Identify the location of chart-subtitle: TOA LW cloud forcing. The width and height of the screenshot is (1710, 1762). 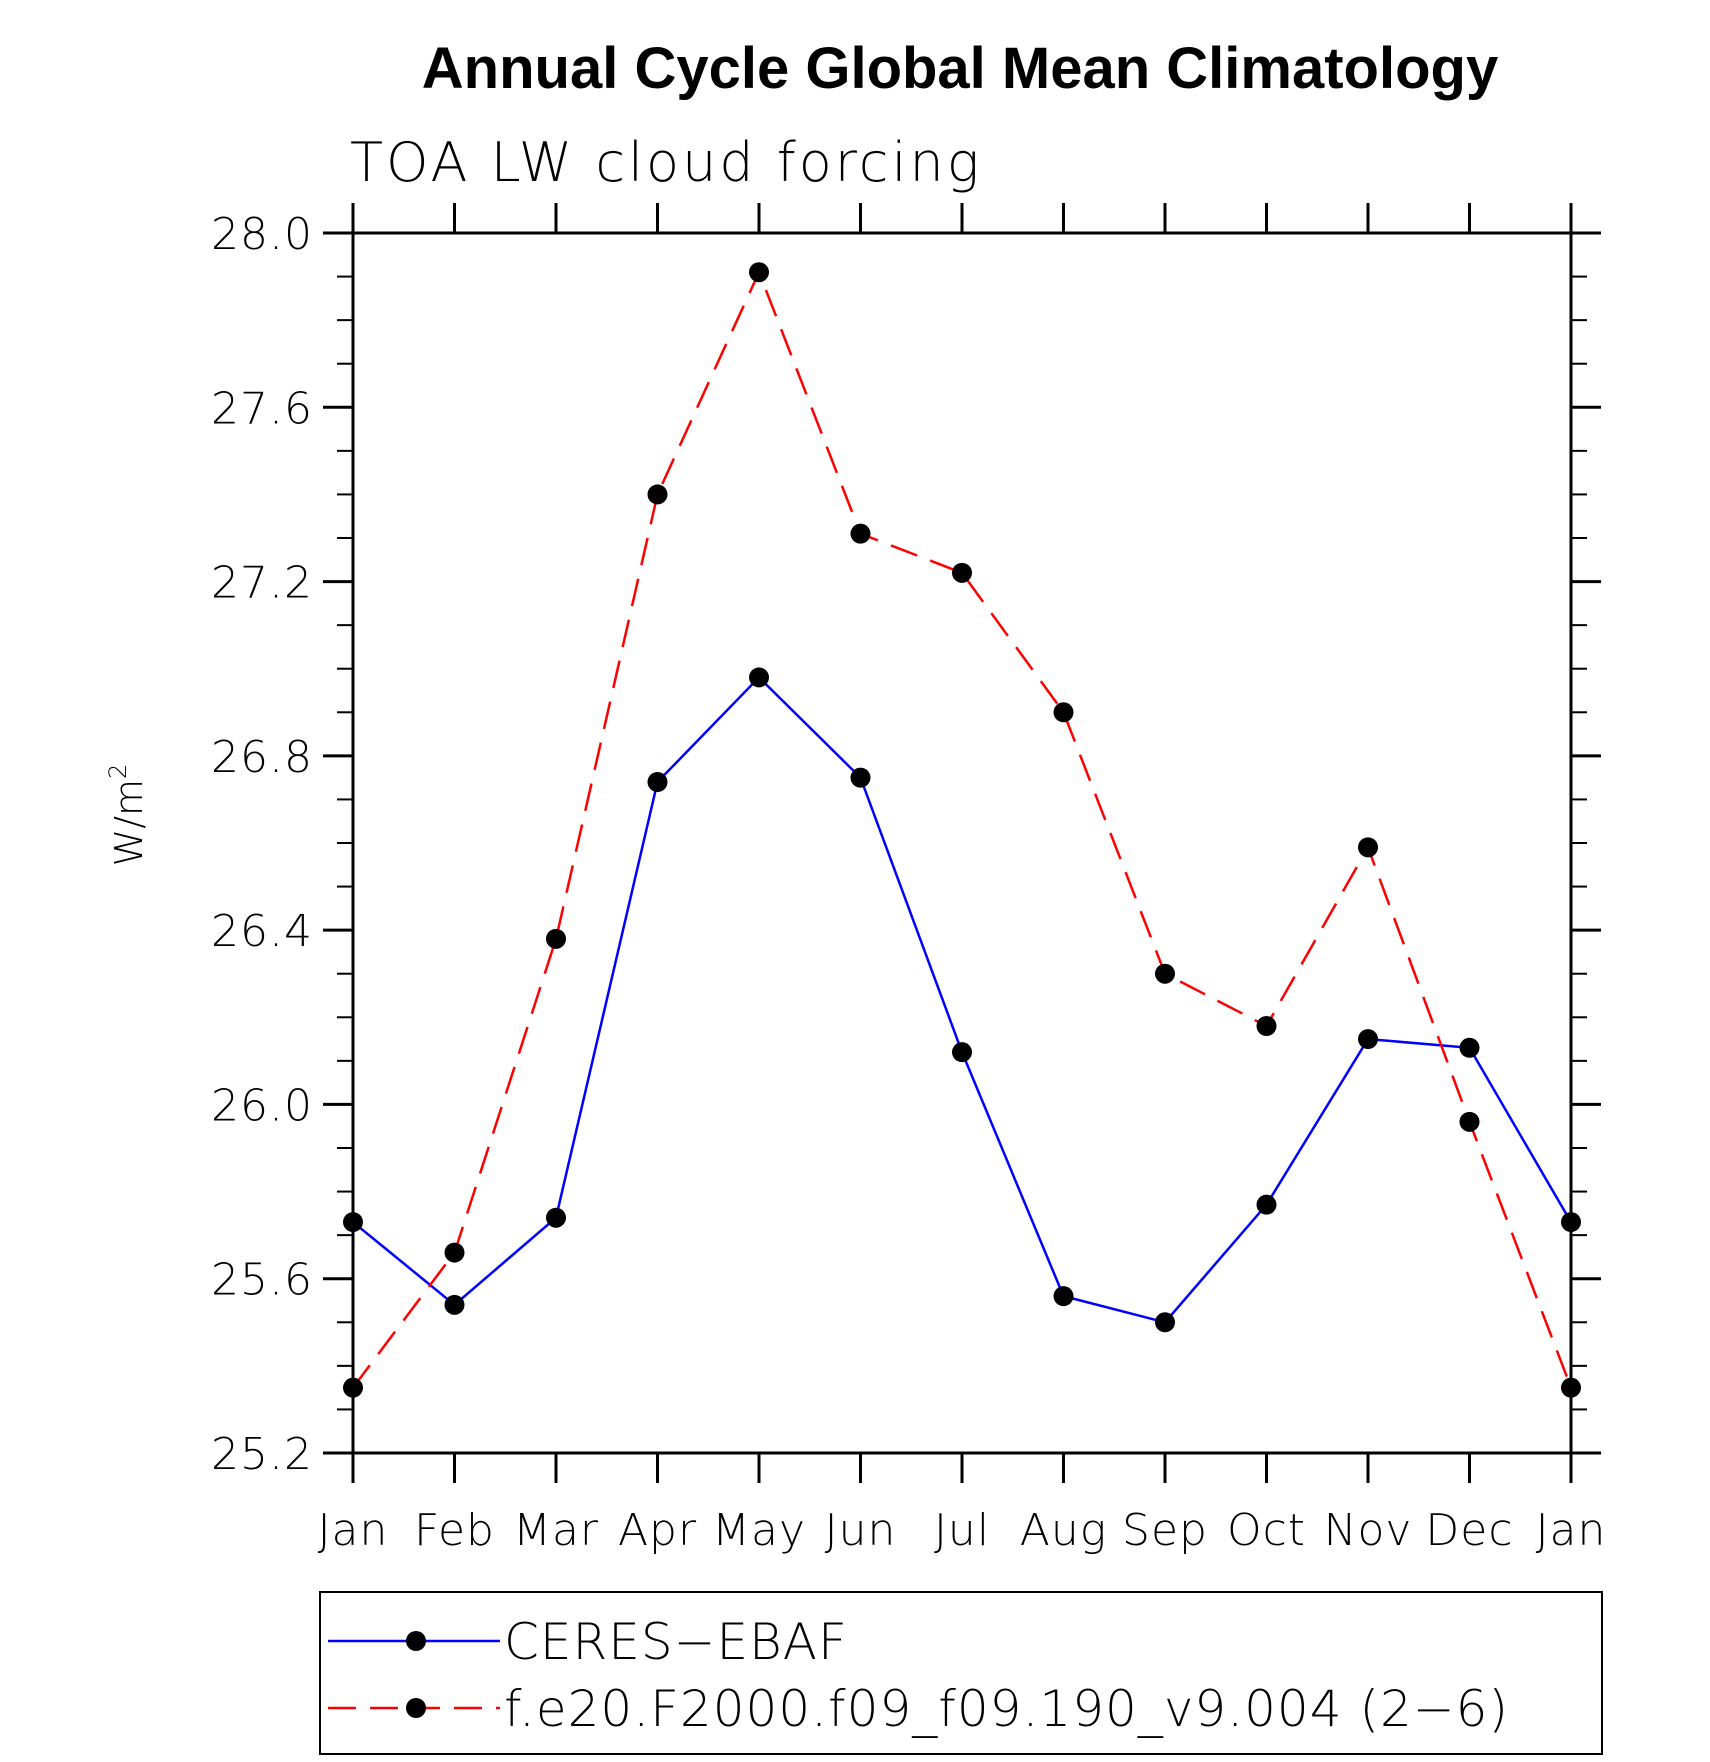
(666, 162).